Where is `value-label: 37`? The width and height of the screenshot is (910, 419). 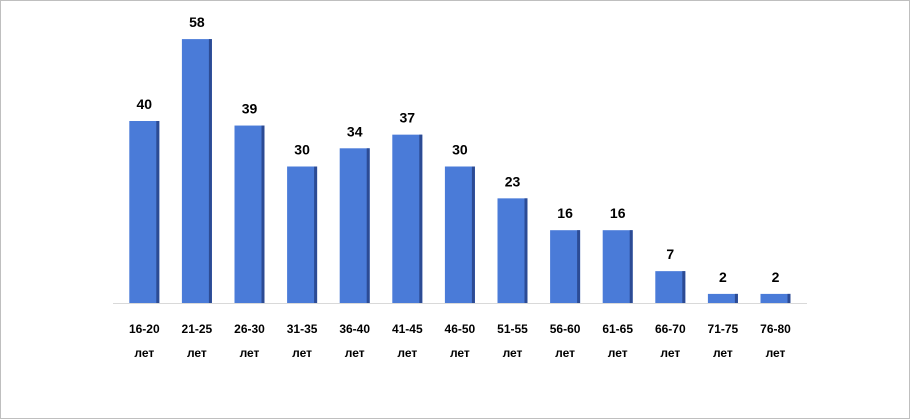 value-label: 37 is located at coordinates (408, 118).